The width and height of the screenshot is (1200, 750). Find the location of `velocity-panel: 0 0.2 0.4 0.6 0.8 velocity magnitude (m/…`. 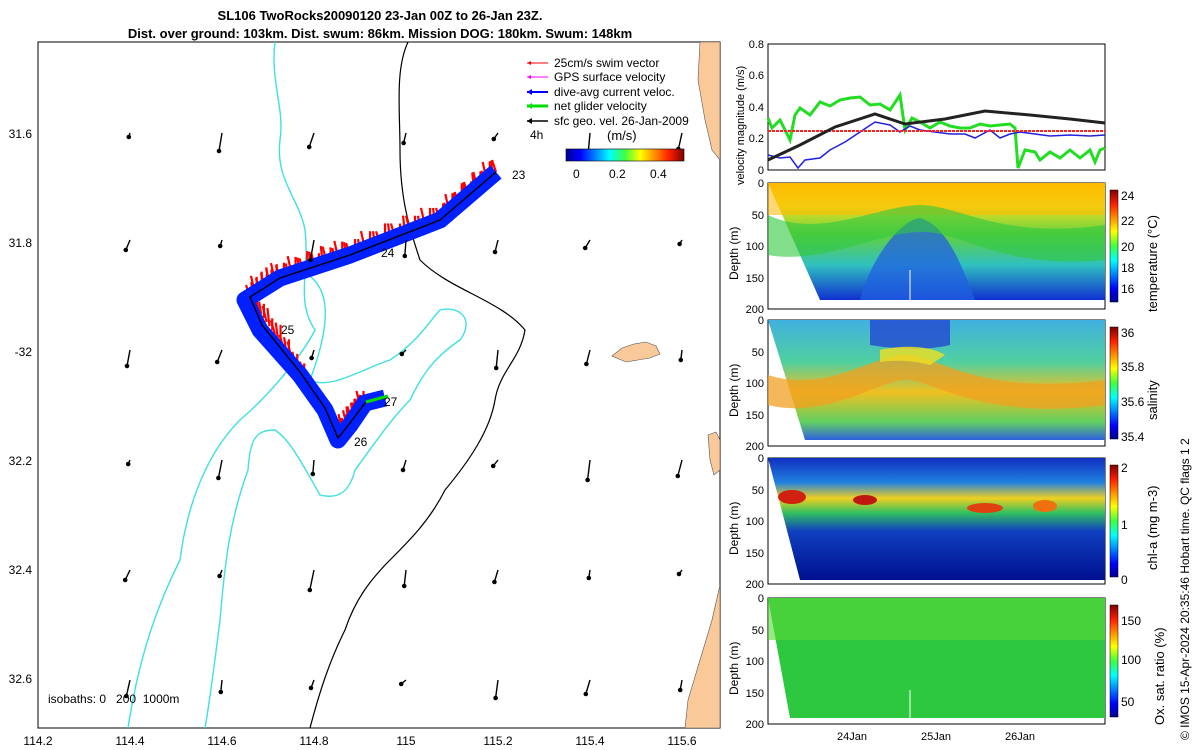

velocity-panel: 0 0.2 0.4 0.6 0.8 velocity magnitude (m/… is located at coordinates (920, 112).